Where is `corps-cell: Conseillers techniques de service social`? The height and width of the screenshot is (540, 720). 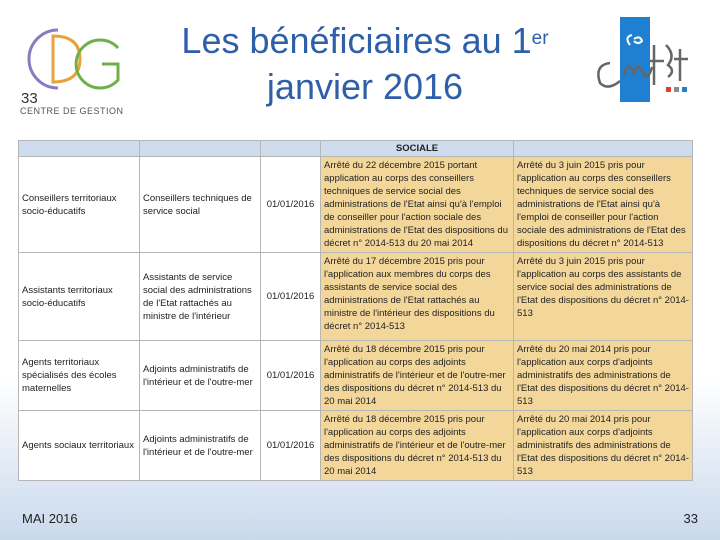 corps-cell: Conseillers techniques de service social is located at coordinates (200, 204).